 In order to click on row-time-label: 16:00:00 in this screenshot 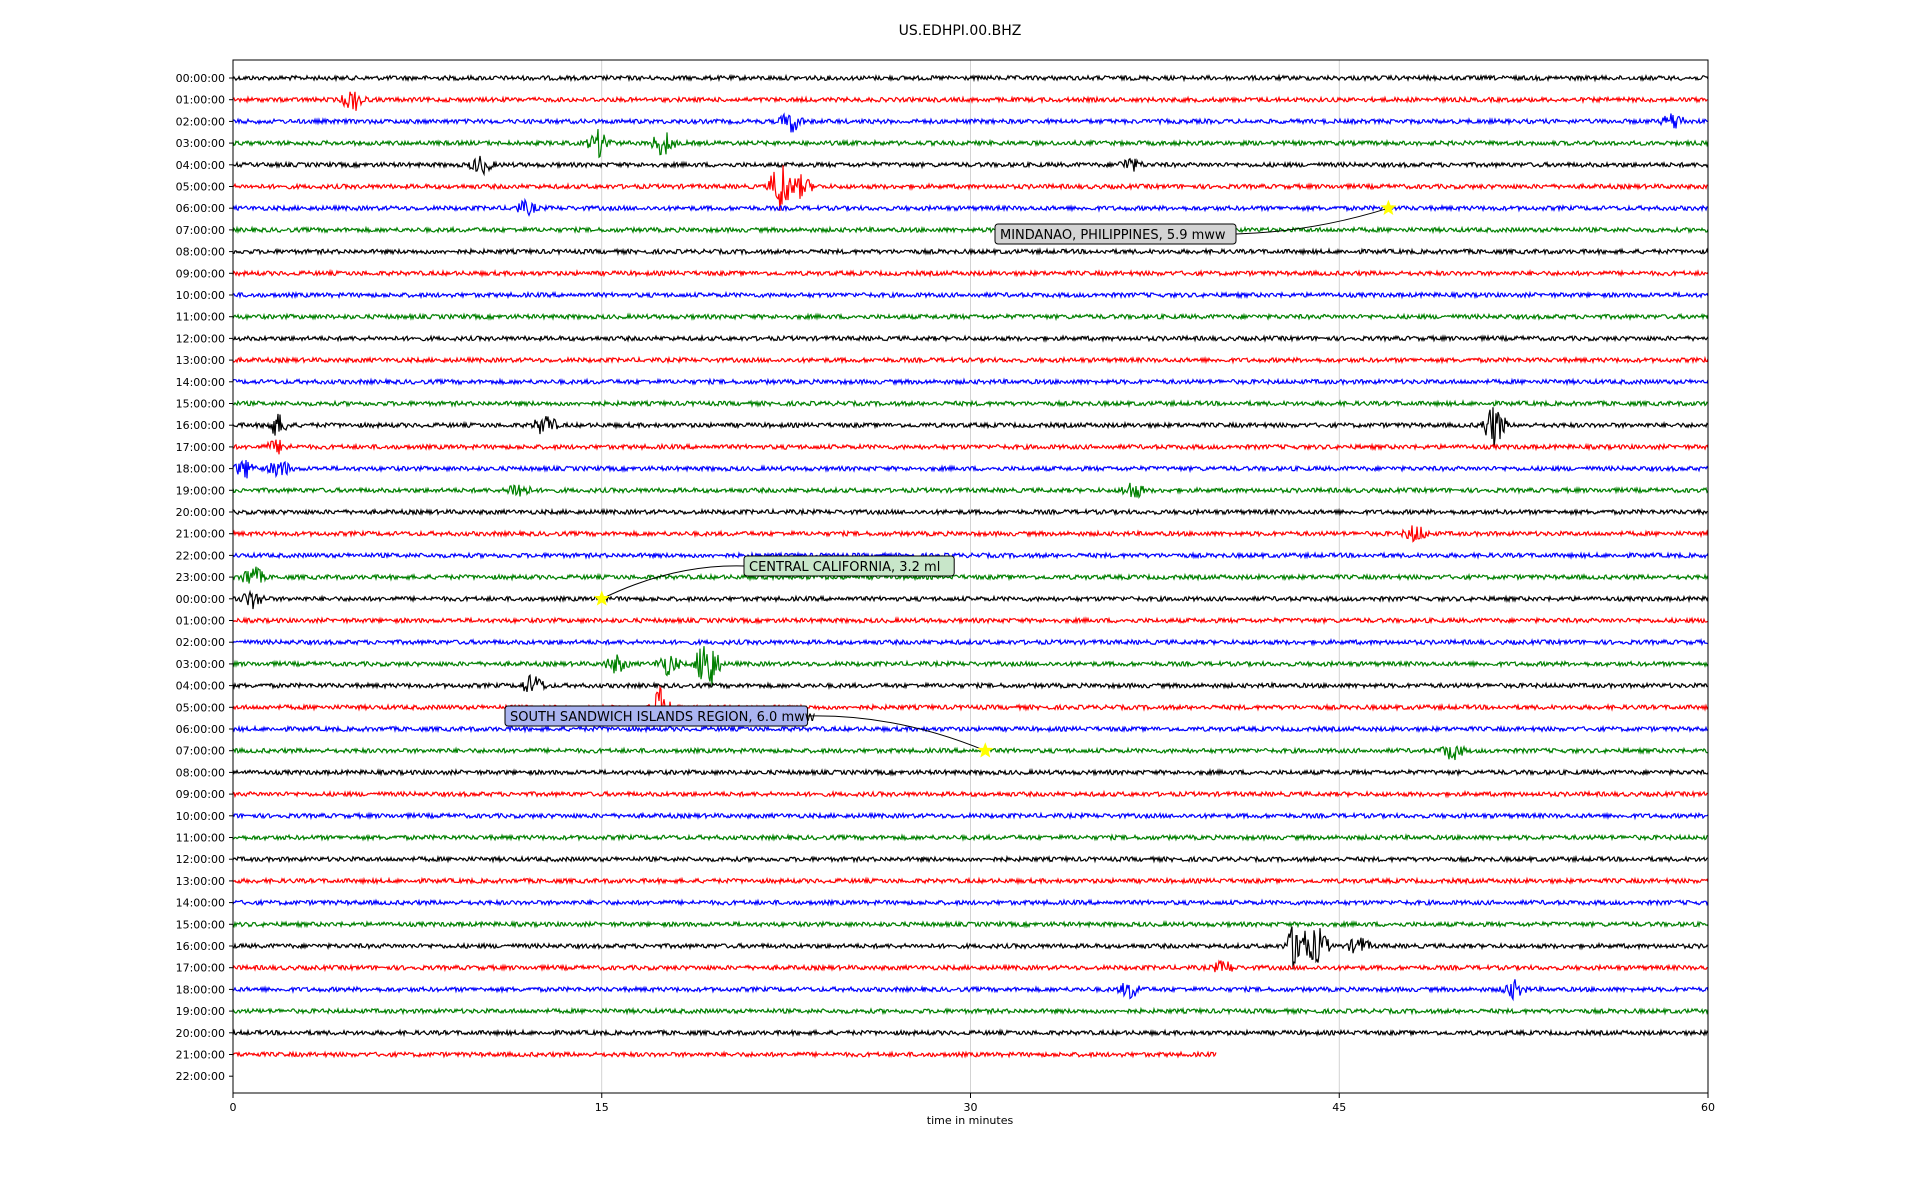, I will do `click(200, 946)`.